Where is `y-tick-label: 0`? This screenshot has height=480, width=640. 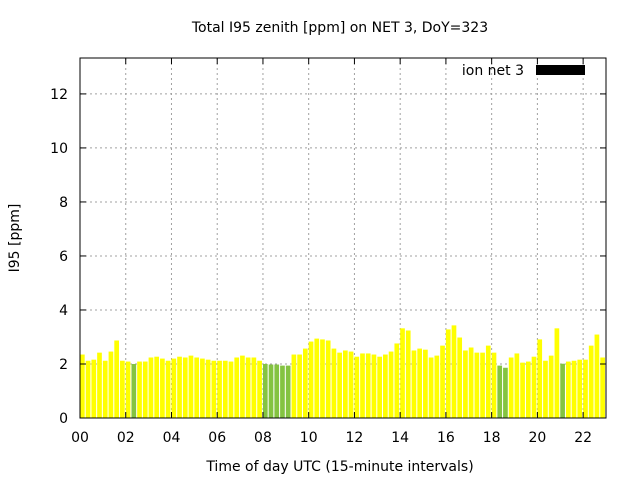
y-tick-label: 0 is located at coordinates (63, 419).